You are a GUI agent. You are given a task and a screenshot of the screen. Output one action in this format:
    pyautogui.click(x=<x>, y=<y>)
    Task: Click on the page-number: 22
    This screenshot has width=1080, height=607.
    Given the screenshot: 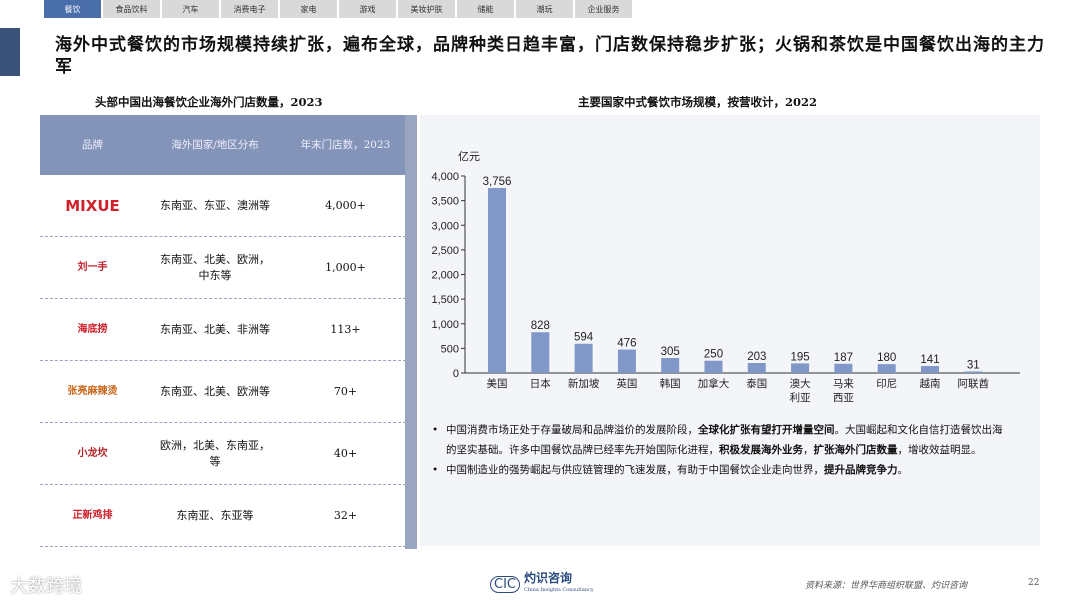 What is the action you would take?
    pyautogui.click(x=1034, y=583)
    